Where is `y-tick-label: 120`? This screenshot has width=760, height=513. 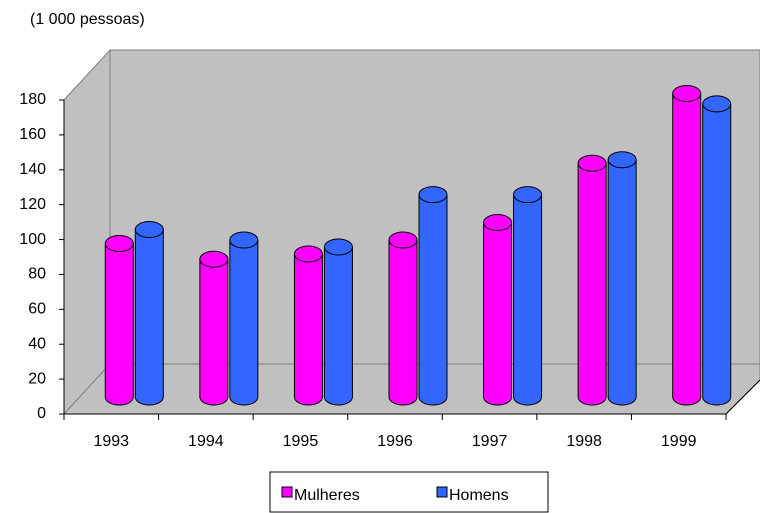
y-tick-label: 120 is located at coordinates (32, 204).